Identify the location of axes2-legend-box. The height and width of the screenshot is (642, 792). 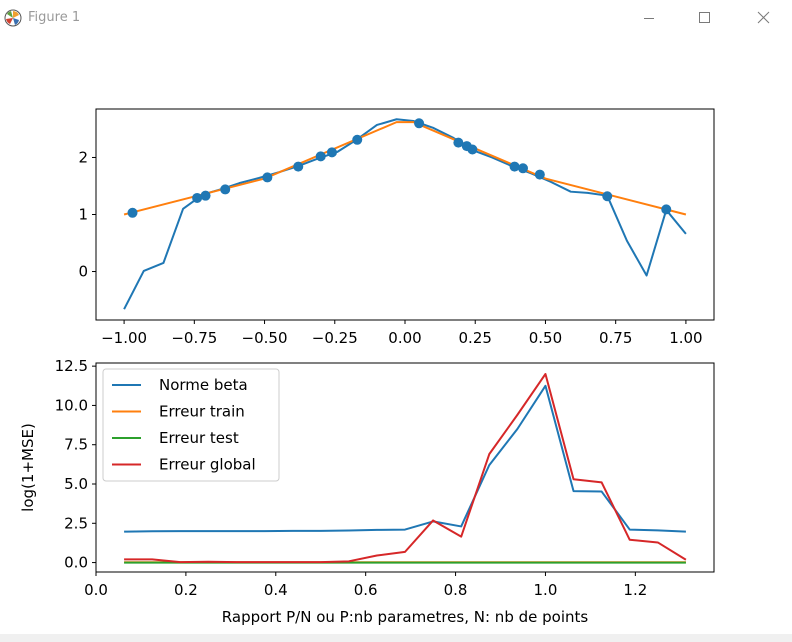
(191, 425).